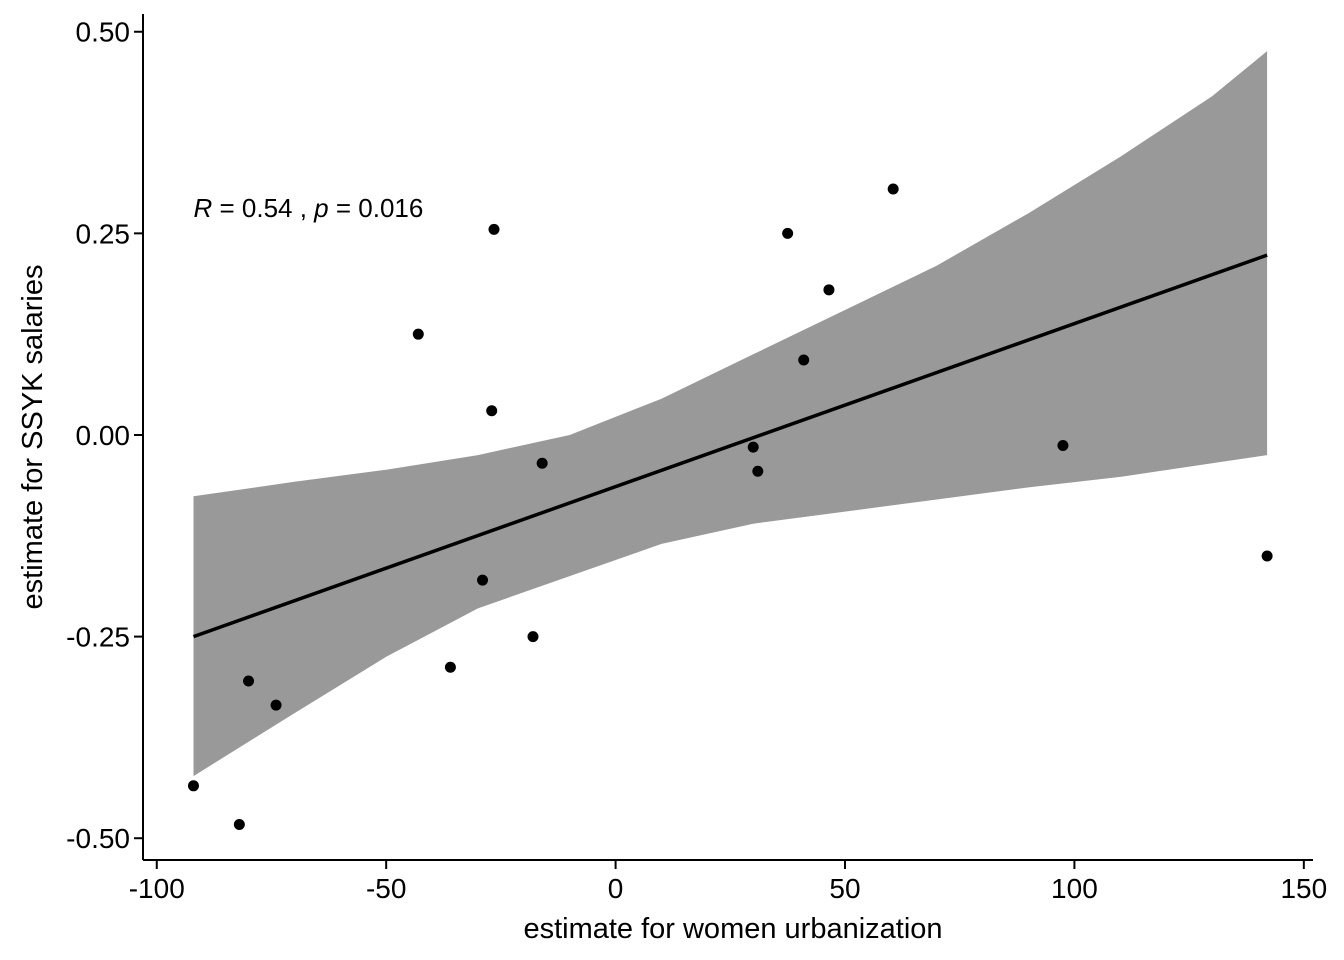 The image size is (1344, 960). What do you see at coordinates (263, 208) in the screenshot?
I see `annotation-r-text: = 0.54 ,` at bounding box center [263, 208].